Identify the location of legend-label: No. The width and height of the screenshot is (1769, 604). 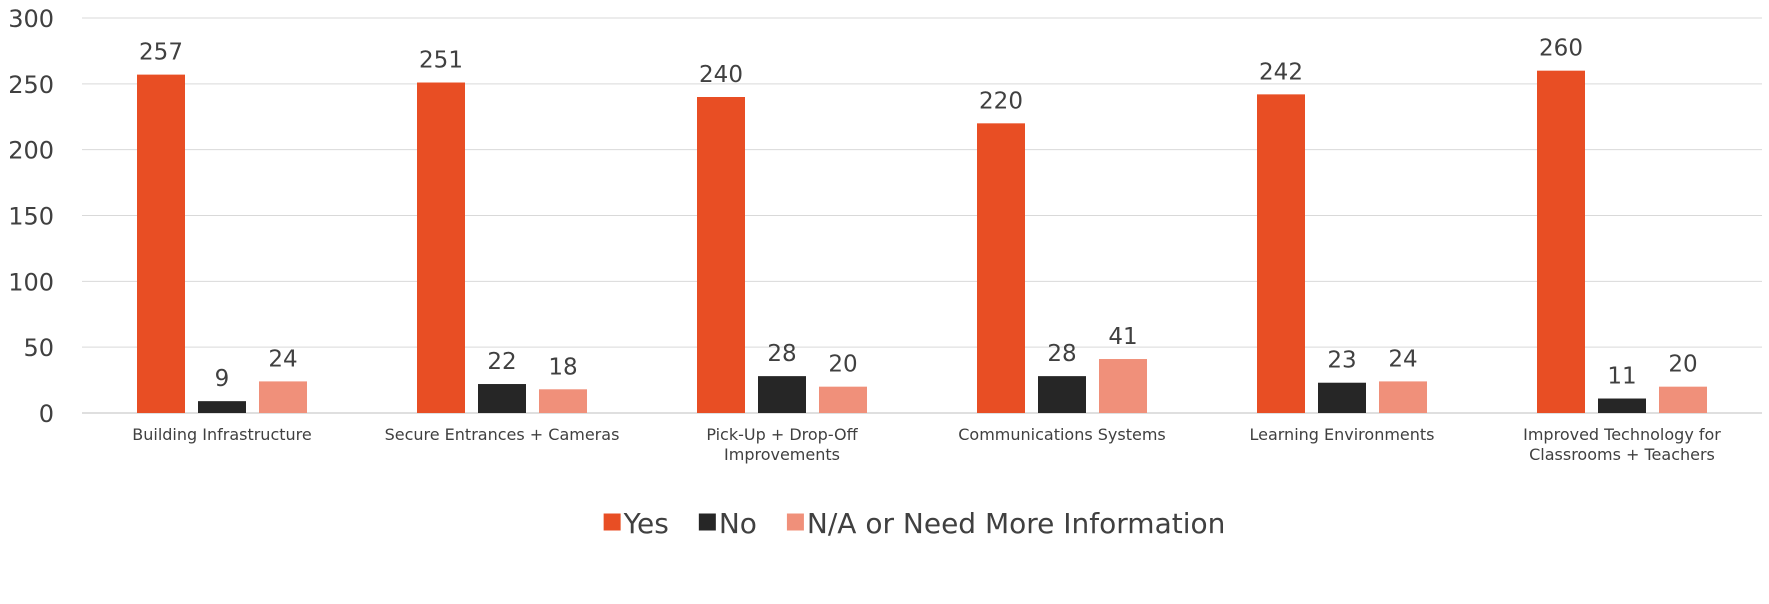
(738, 523).